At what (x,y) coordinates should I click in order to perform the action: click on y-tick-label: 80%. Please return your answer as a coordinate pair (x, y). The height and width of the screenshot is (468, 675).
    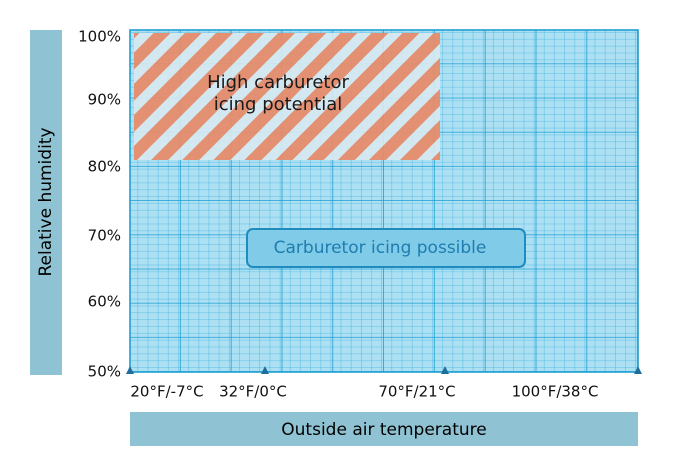
    Looking at the image, I should click on (104, 167).